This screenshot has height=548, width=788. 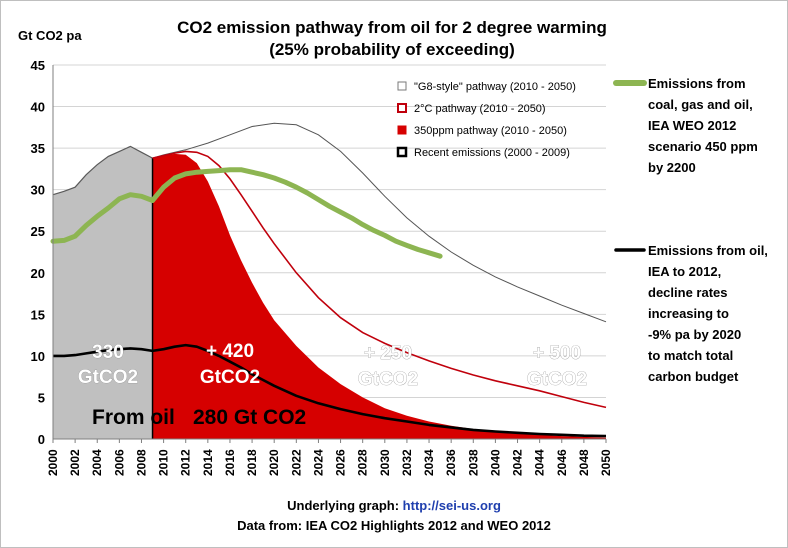 What do you see at coordinates (562, 462) in the screenshot?
I see `x-tick-label: 2046` at bounding box center [562, 462].